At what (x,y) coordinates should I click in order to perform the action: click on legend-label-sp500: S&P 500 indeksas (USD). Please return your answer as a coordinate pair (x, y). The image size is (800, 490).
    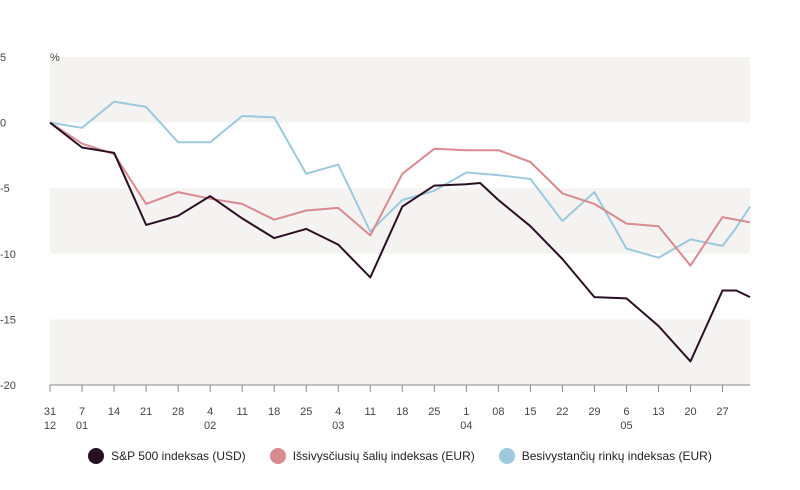
    Looking at the image, I should click on (178, 456).